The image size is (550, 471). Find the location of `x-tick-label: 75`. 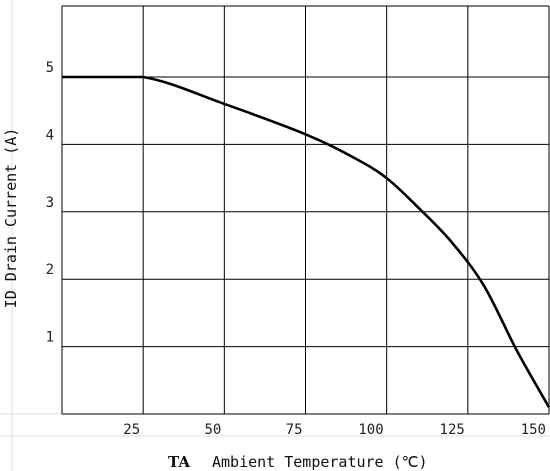

x-tick-label: 75 is located at coordinates (294, 430).